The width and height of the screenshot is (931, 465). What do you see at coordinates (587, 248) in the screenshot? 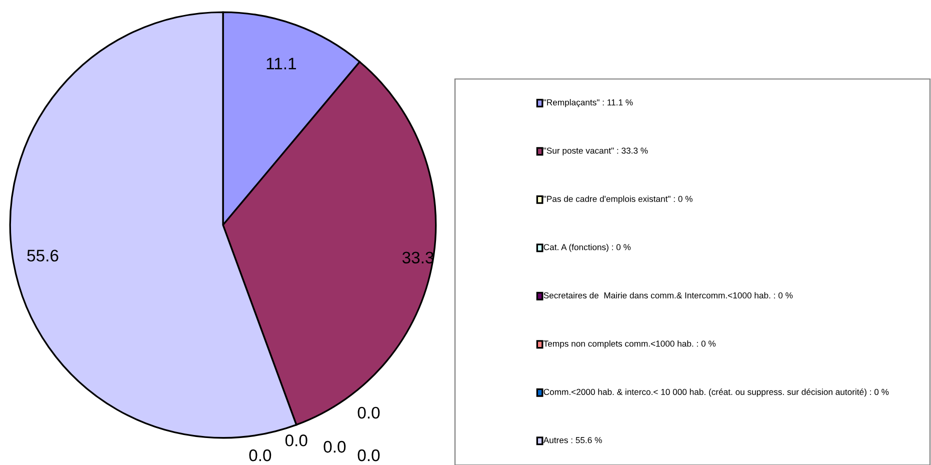
I see `legend-label: Cat. A (fonctions) : 0 %` at bounding box center [587, 248].